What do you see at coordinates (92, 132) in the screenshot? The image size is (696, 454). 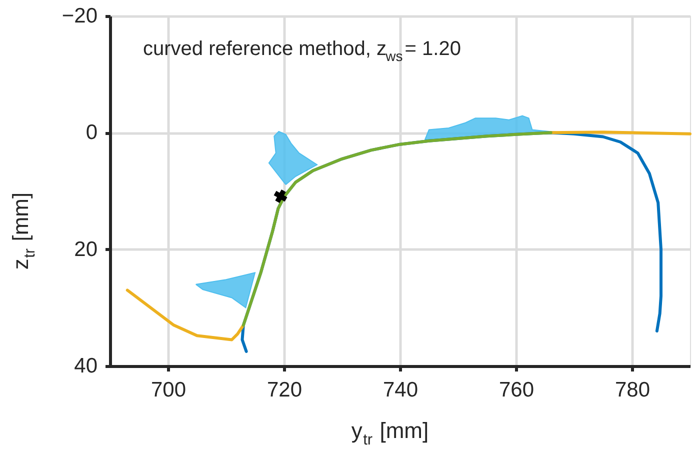 I see `y-tick-label: 0` at bounding box center [92, 132].